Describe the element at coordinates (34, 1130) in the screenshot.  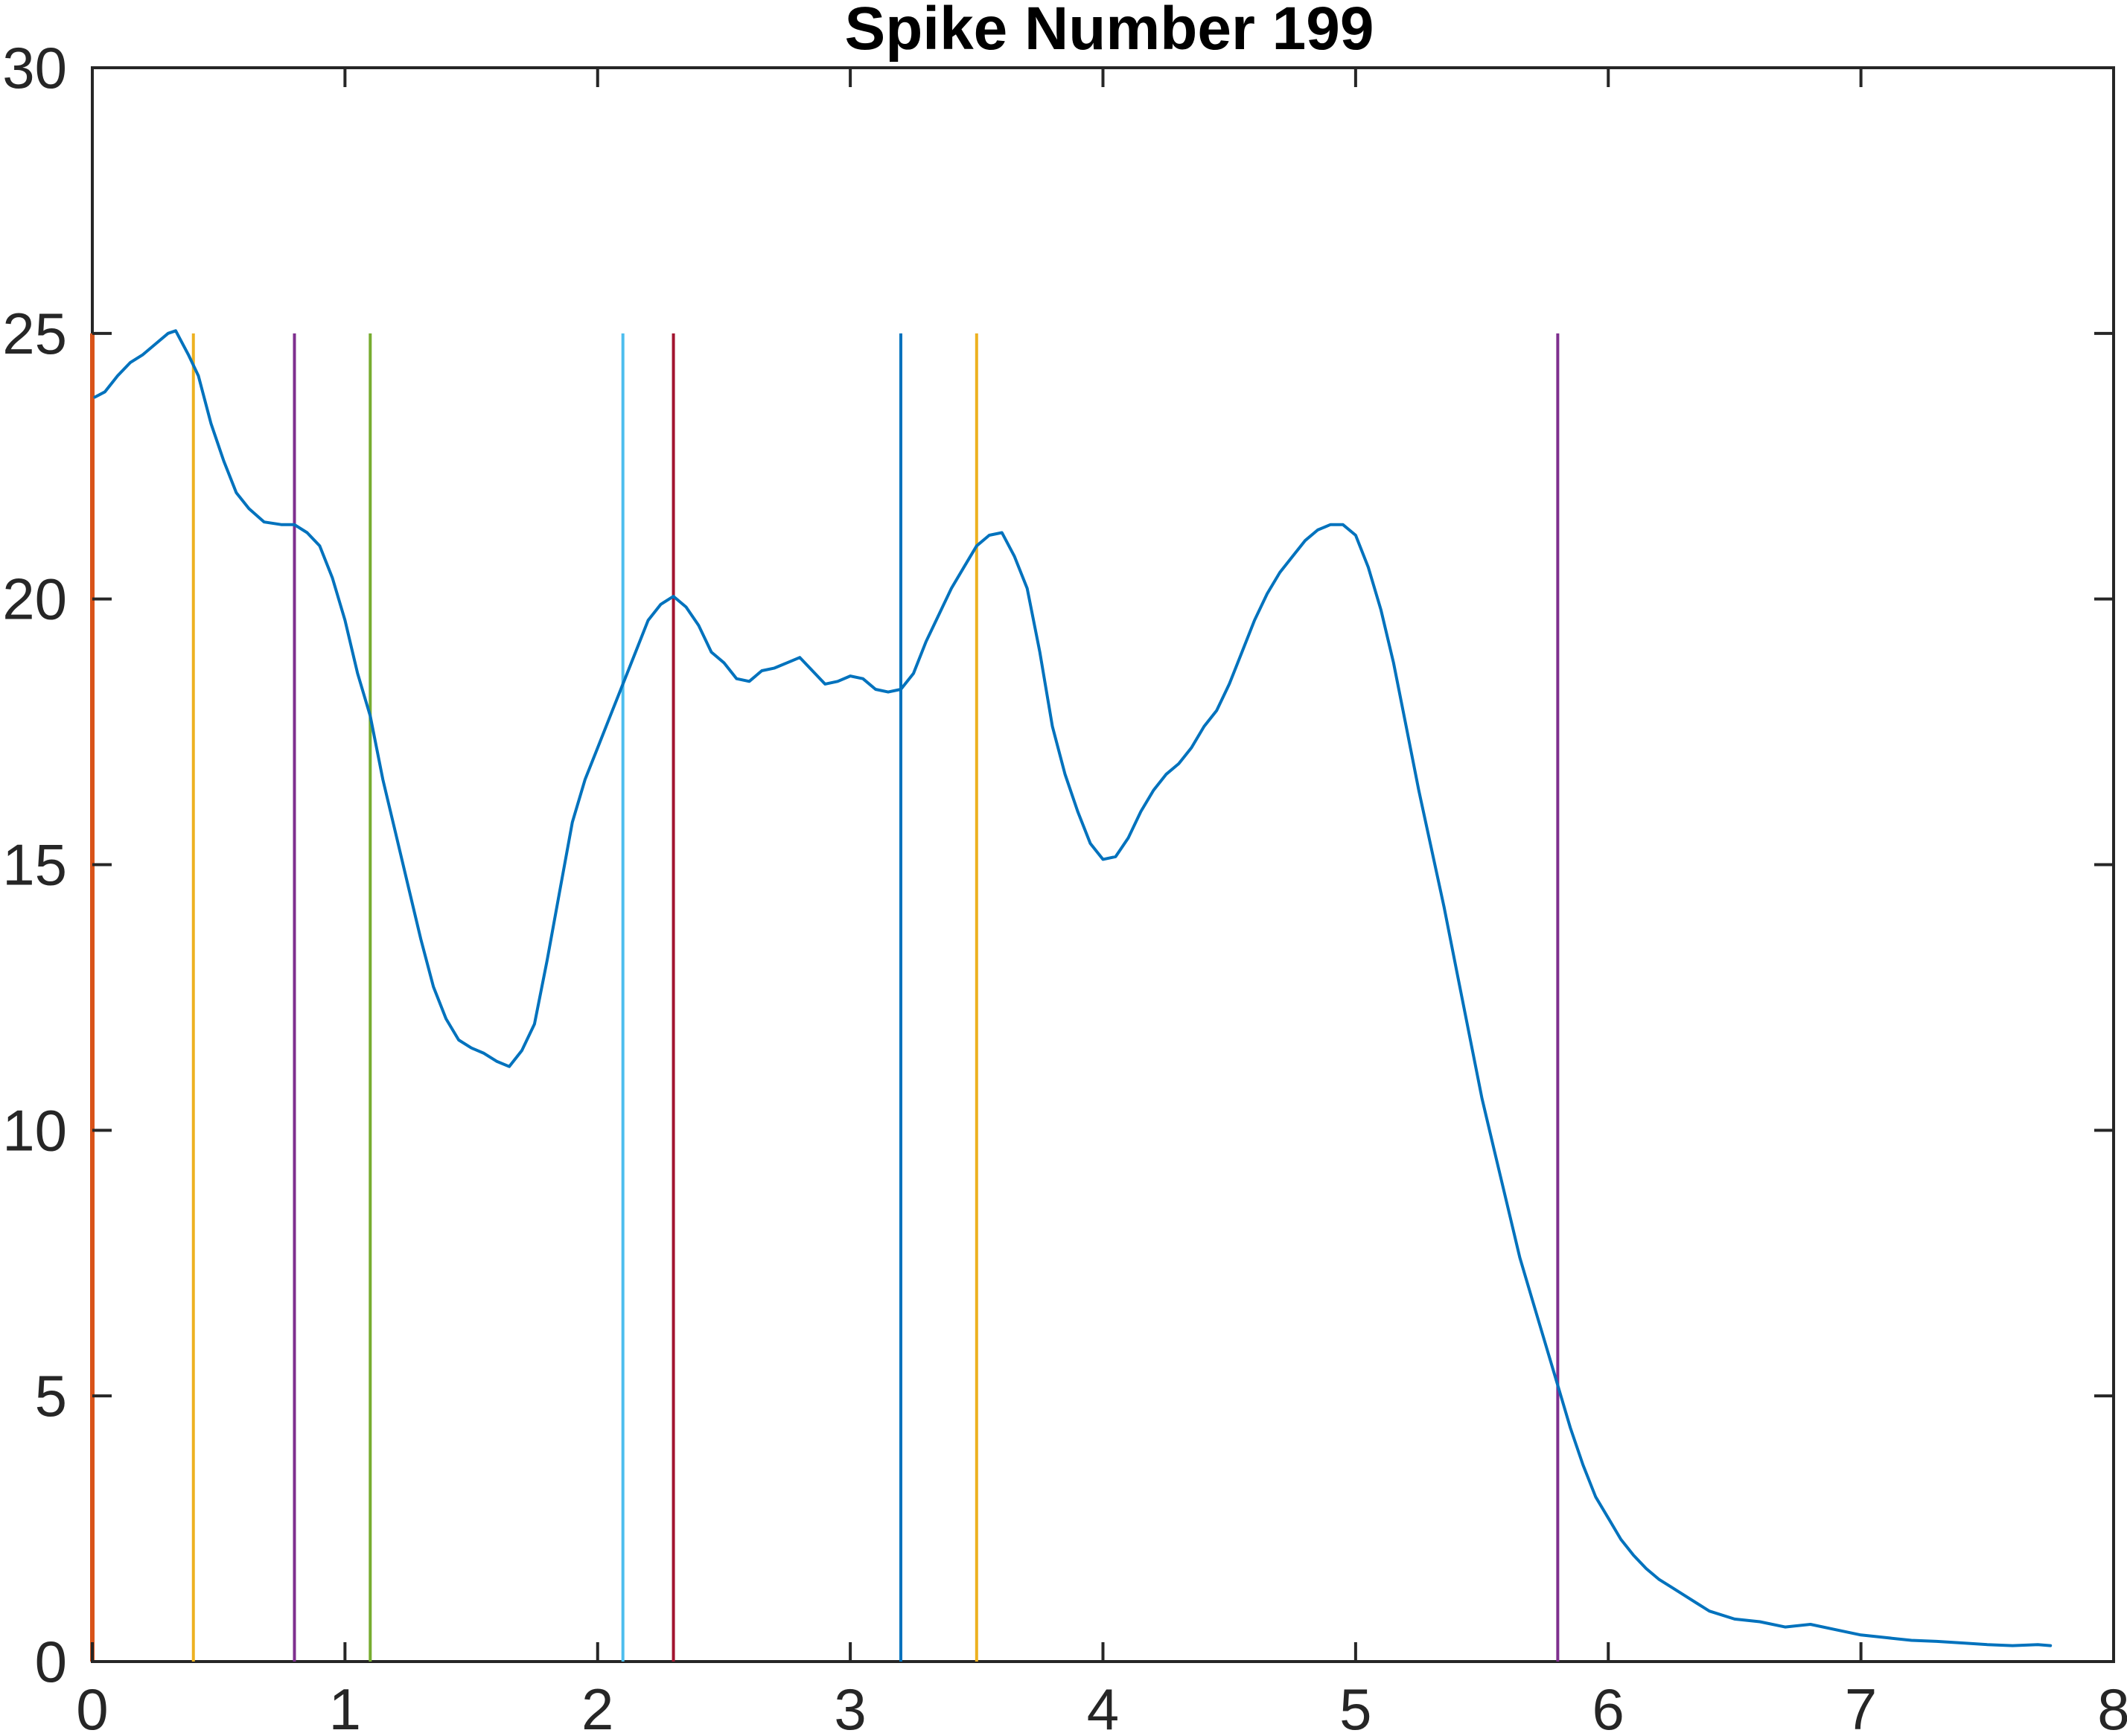
I see `y-tick-label-2: 10` at that location.